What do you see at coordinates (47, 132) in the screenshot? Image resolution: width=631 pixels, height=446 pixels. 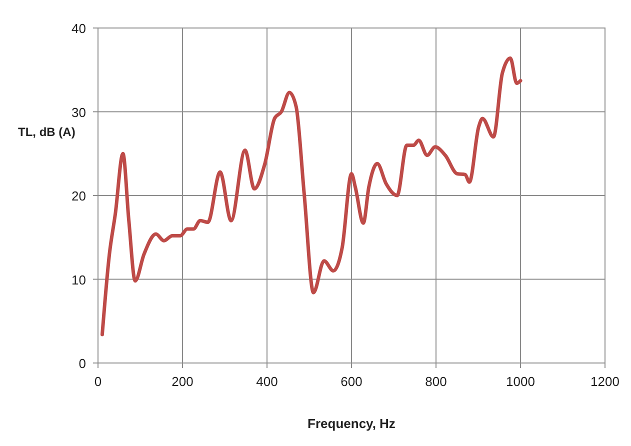 I see `y-axis-title: TL, dB (A)` at bounding box center [47, 132].